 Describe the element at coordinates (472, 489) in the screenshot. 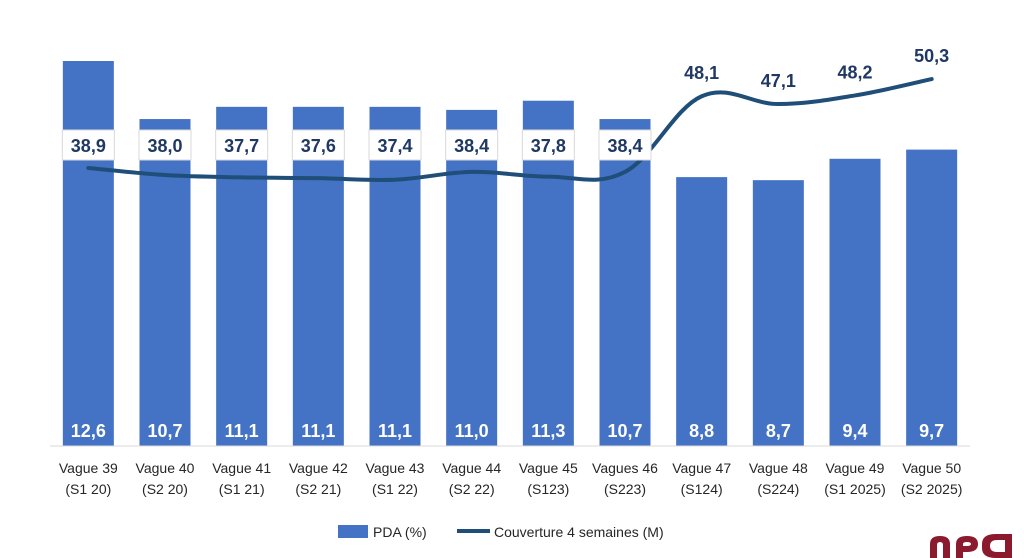

I see `x-tick-sublabel-5: (S2 22)` at that location.